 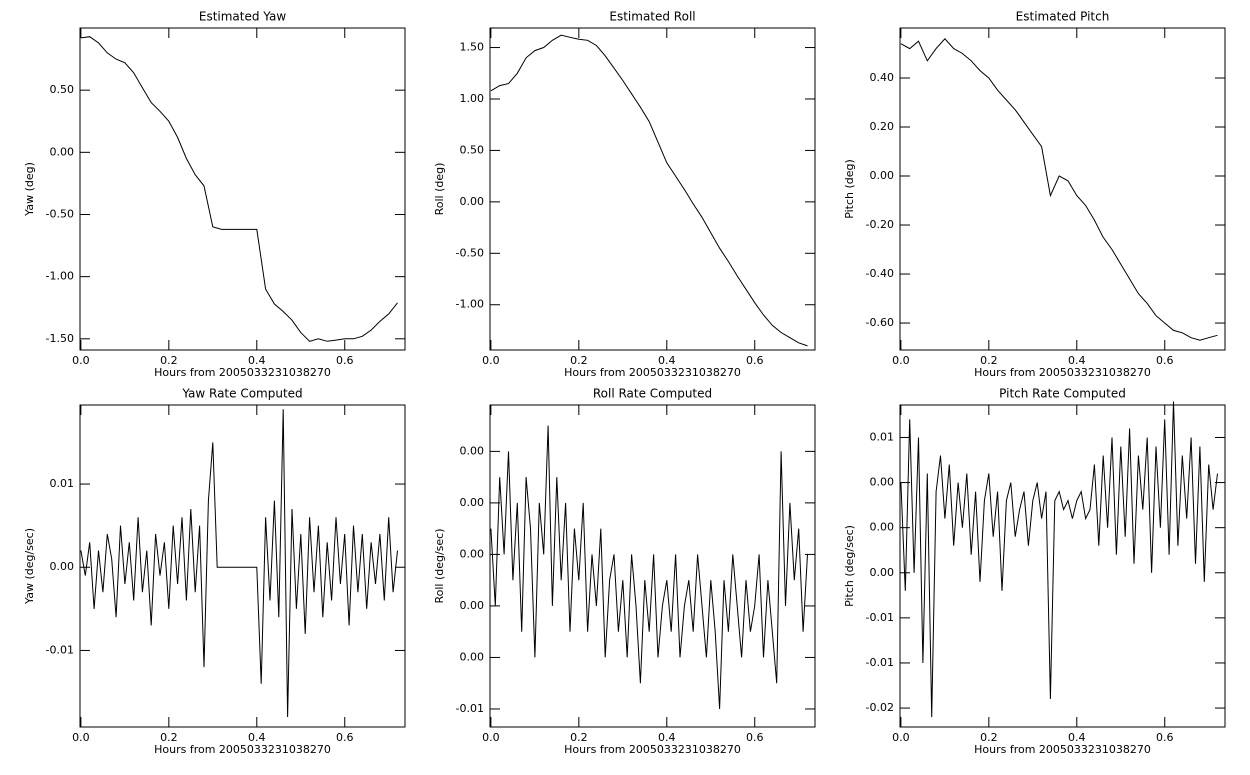 What do you see at coordinates (882, 126) in the screenshot?
I see `y-tick-label: 0.20` at bounding box center [882, 126].